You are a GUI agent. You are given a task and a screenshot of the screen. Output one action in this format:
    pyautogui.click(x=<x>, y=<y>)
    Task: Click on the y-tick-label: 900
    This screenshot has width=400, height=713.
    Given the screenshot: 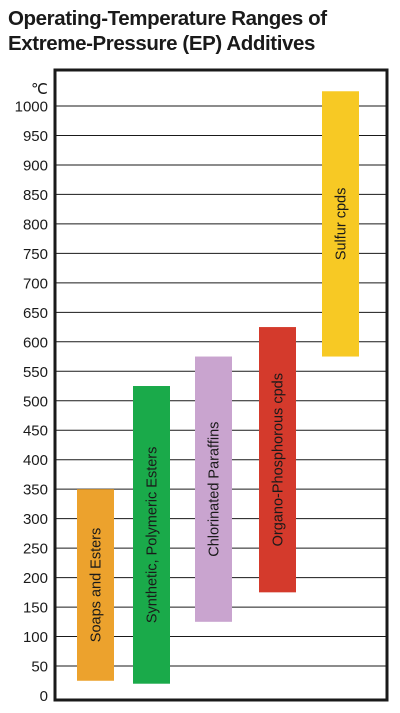 What is the action you would take?
    pyautogui.click(x=35, y=165)
    